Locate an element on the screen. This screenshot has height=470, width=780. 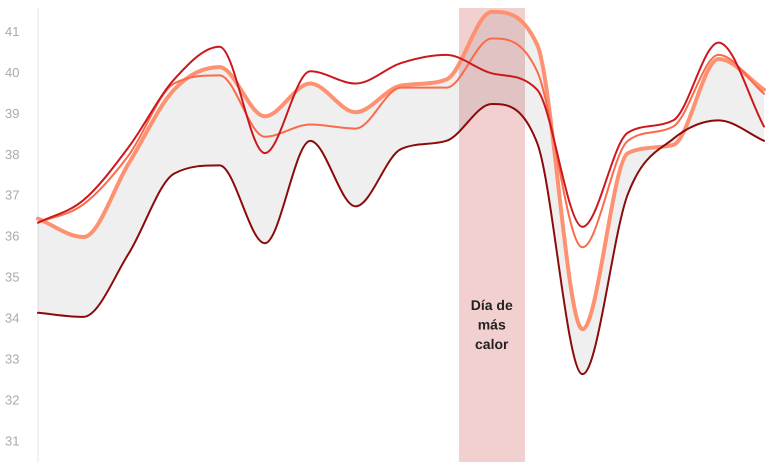
y-tick-label: 36 is located at coordinates (12, 236).